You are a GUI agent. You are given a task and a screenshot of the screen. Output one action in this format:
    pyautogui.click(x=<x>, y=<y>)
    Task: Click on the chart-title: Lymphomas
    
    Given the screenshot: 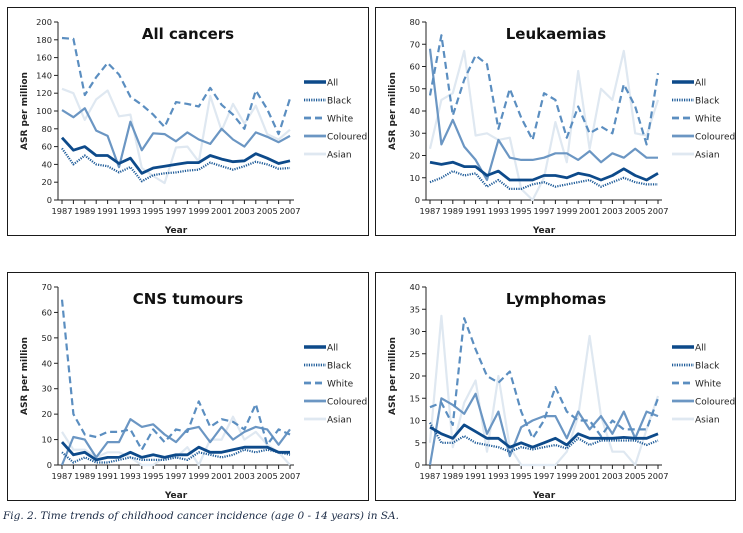 What is the action you would take?
    pyautogui.click(x=556, y=299)
    